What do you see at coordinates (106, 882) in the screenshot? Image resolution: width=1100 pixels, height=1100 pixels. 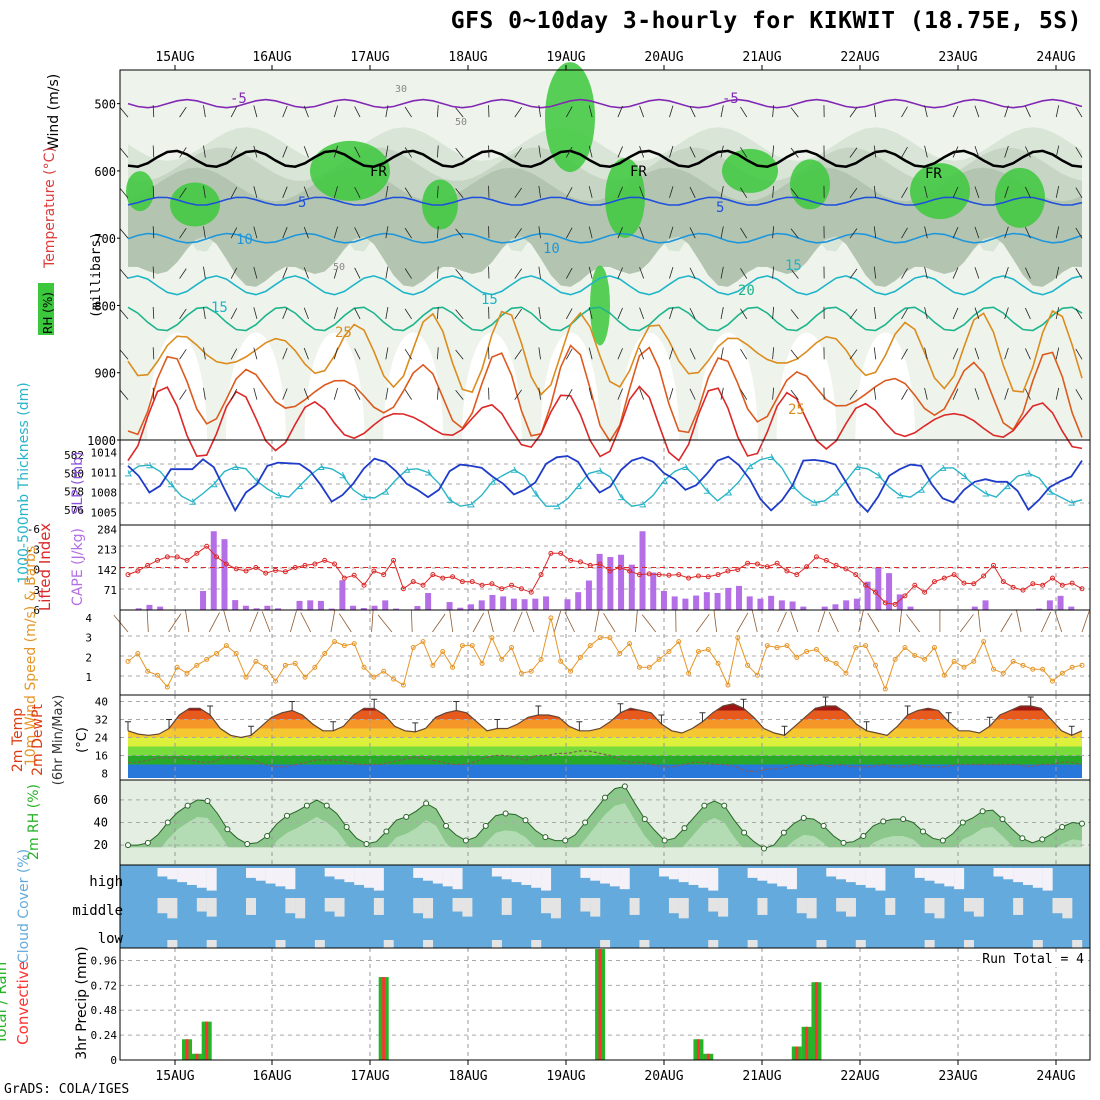 I see `cloud-row-label-0: high` at bounding box center [106, 882].